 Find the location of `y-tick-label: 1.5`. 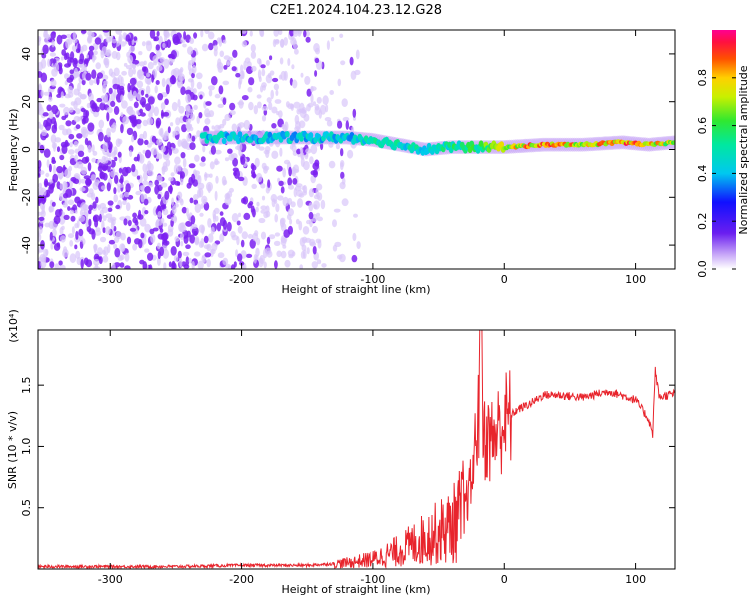

y-tick-label: 1.5 is located at coordinates (26, 385).